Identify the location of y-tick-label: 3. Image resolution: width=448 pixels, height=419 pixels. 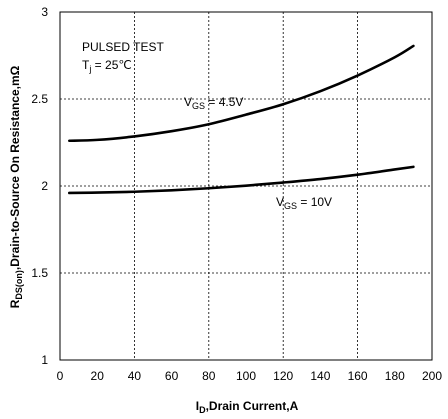
(44, 12).